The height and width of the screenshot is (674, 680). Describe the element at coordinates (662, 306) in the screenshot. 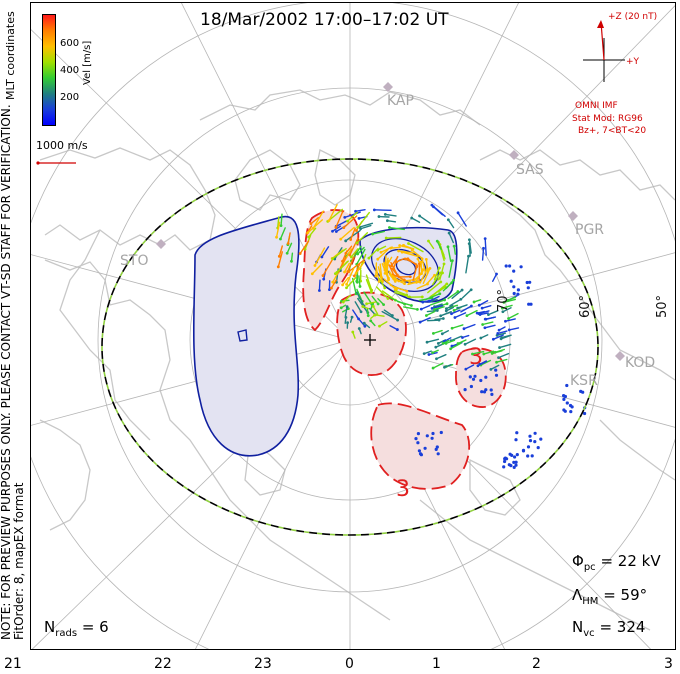

I see `latitude-label-50: 50°` at that location.